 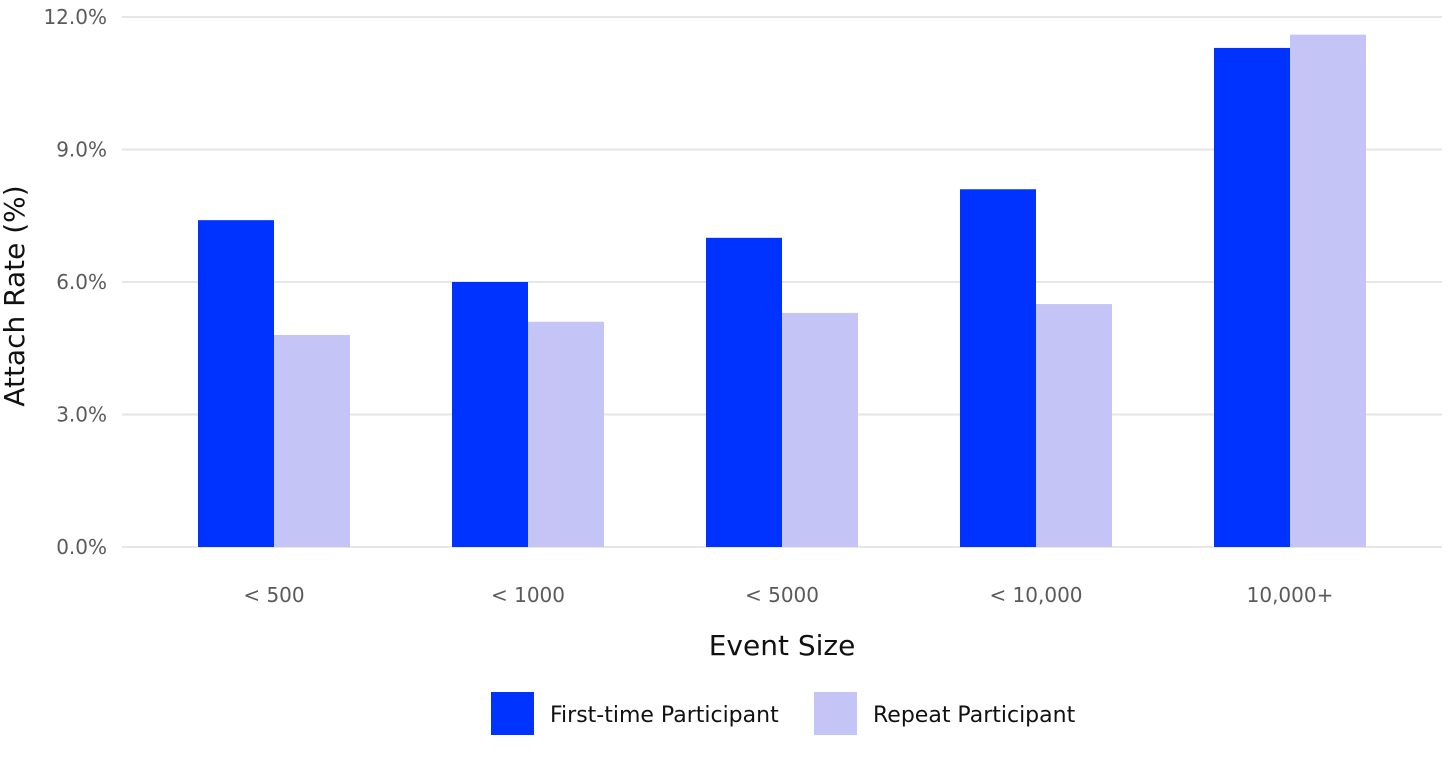 I want to click on x-tick-label: < 5000, so click(x=782, y=595).